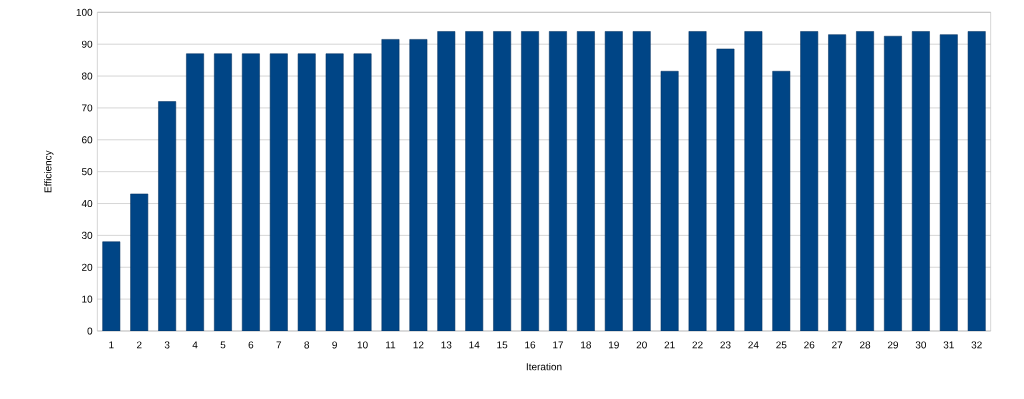  What do you see at coordinates (502, 345) in the screenshot?
I see `x-tick-label: 15` at bounding box center [502, 345].